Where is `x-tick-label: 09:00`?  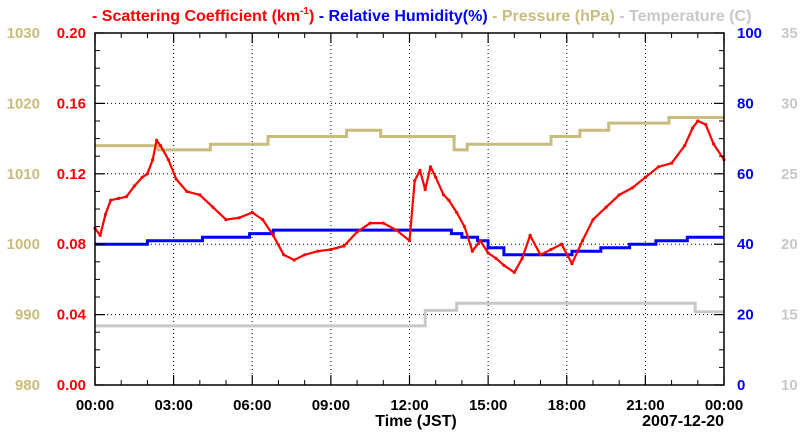
x-tick-label: 09:00 is located at coordinates (331, 405).